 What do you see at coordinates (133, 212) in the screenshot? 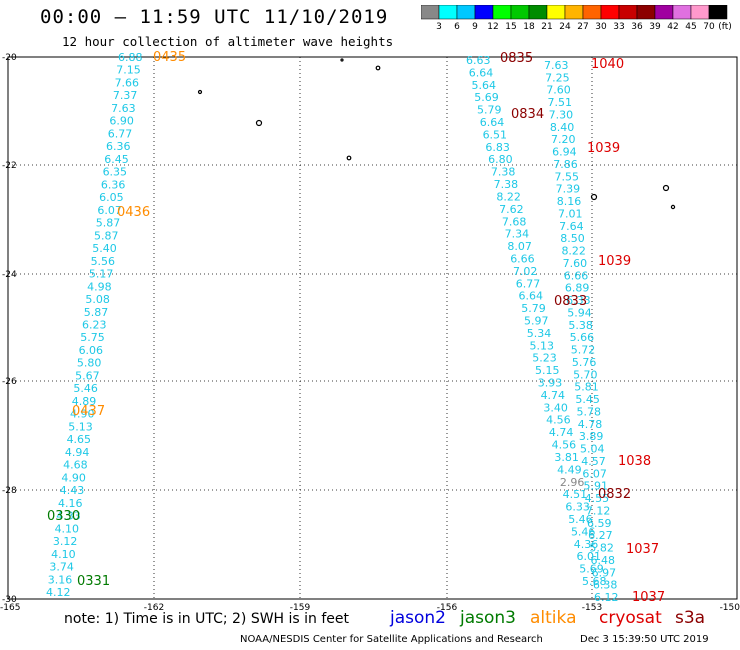
I see `time-label: 0436` at bounding box center [133, 212].